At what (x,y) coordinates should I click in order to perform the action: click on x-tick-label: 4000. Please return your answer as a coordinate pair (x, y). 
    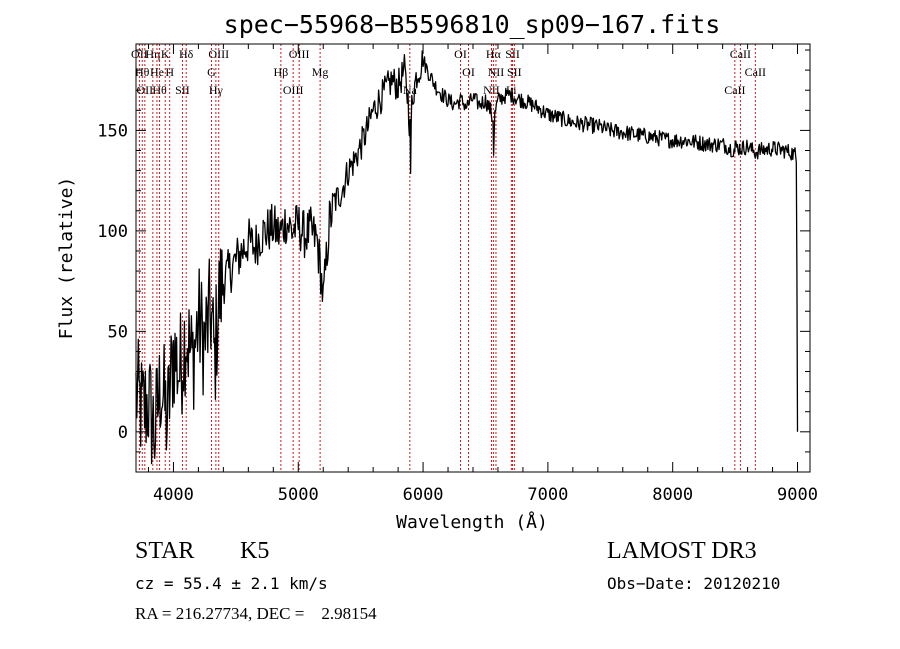
    Looking at the image, I should click on (173, 495).